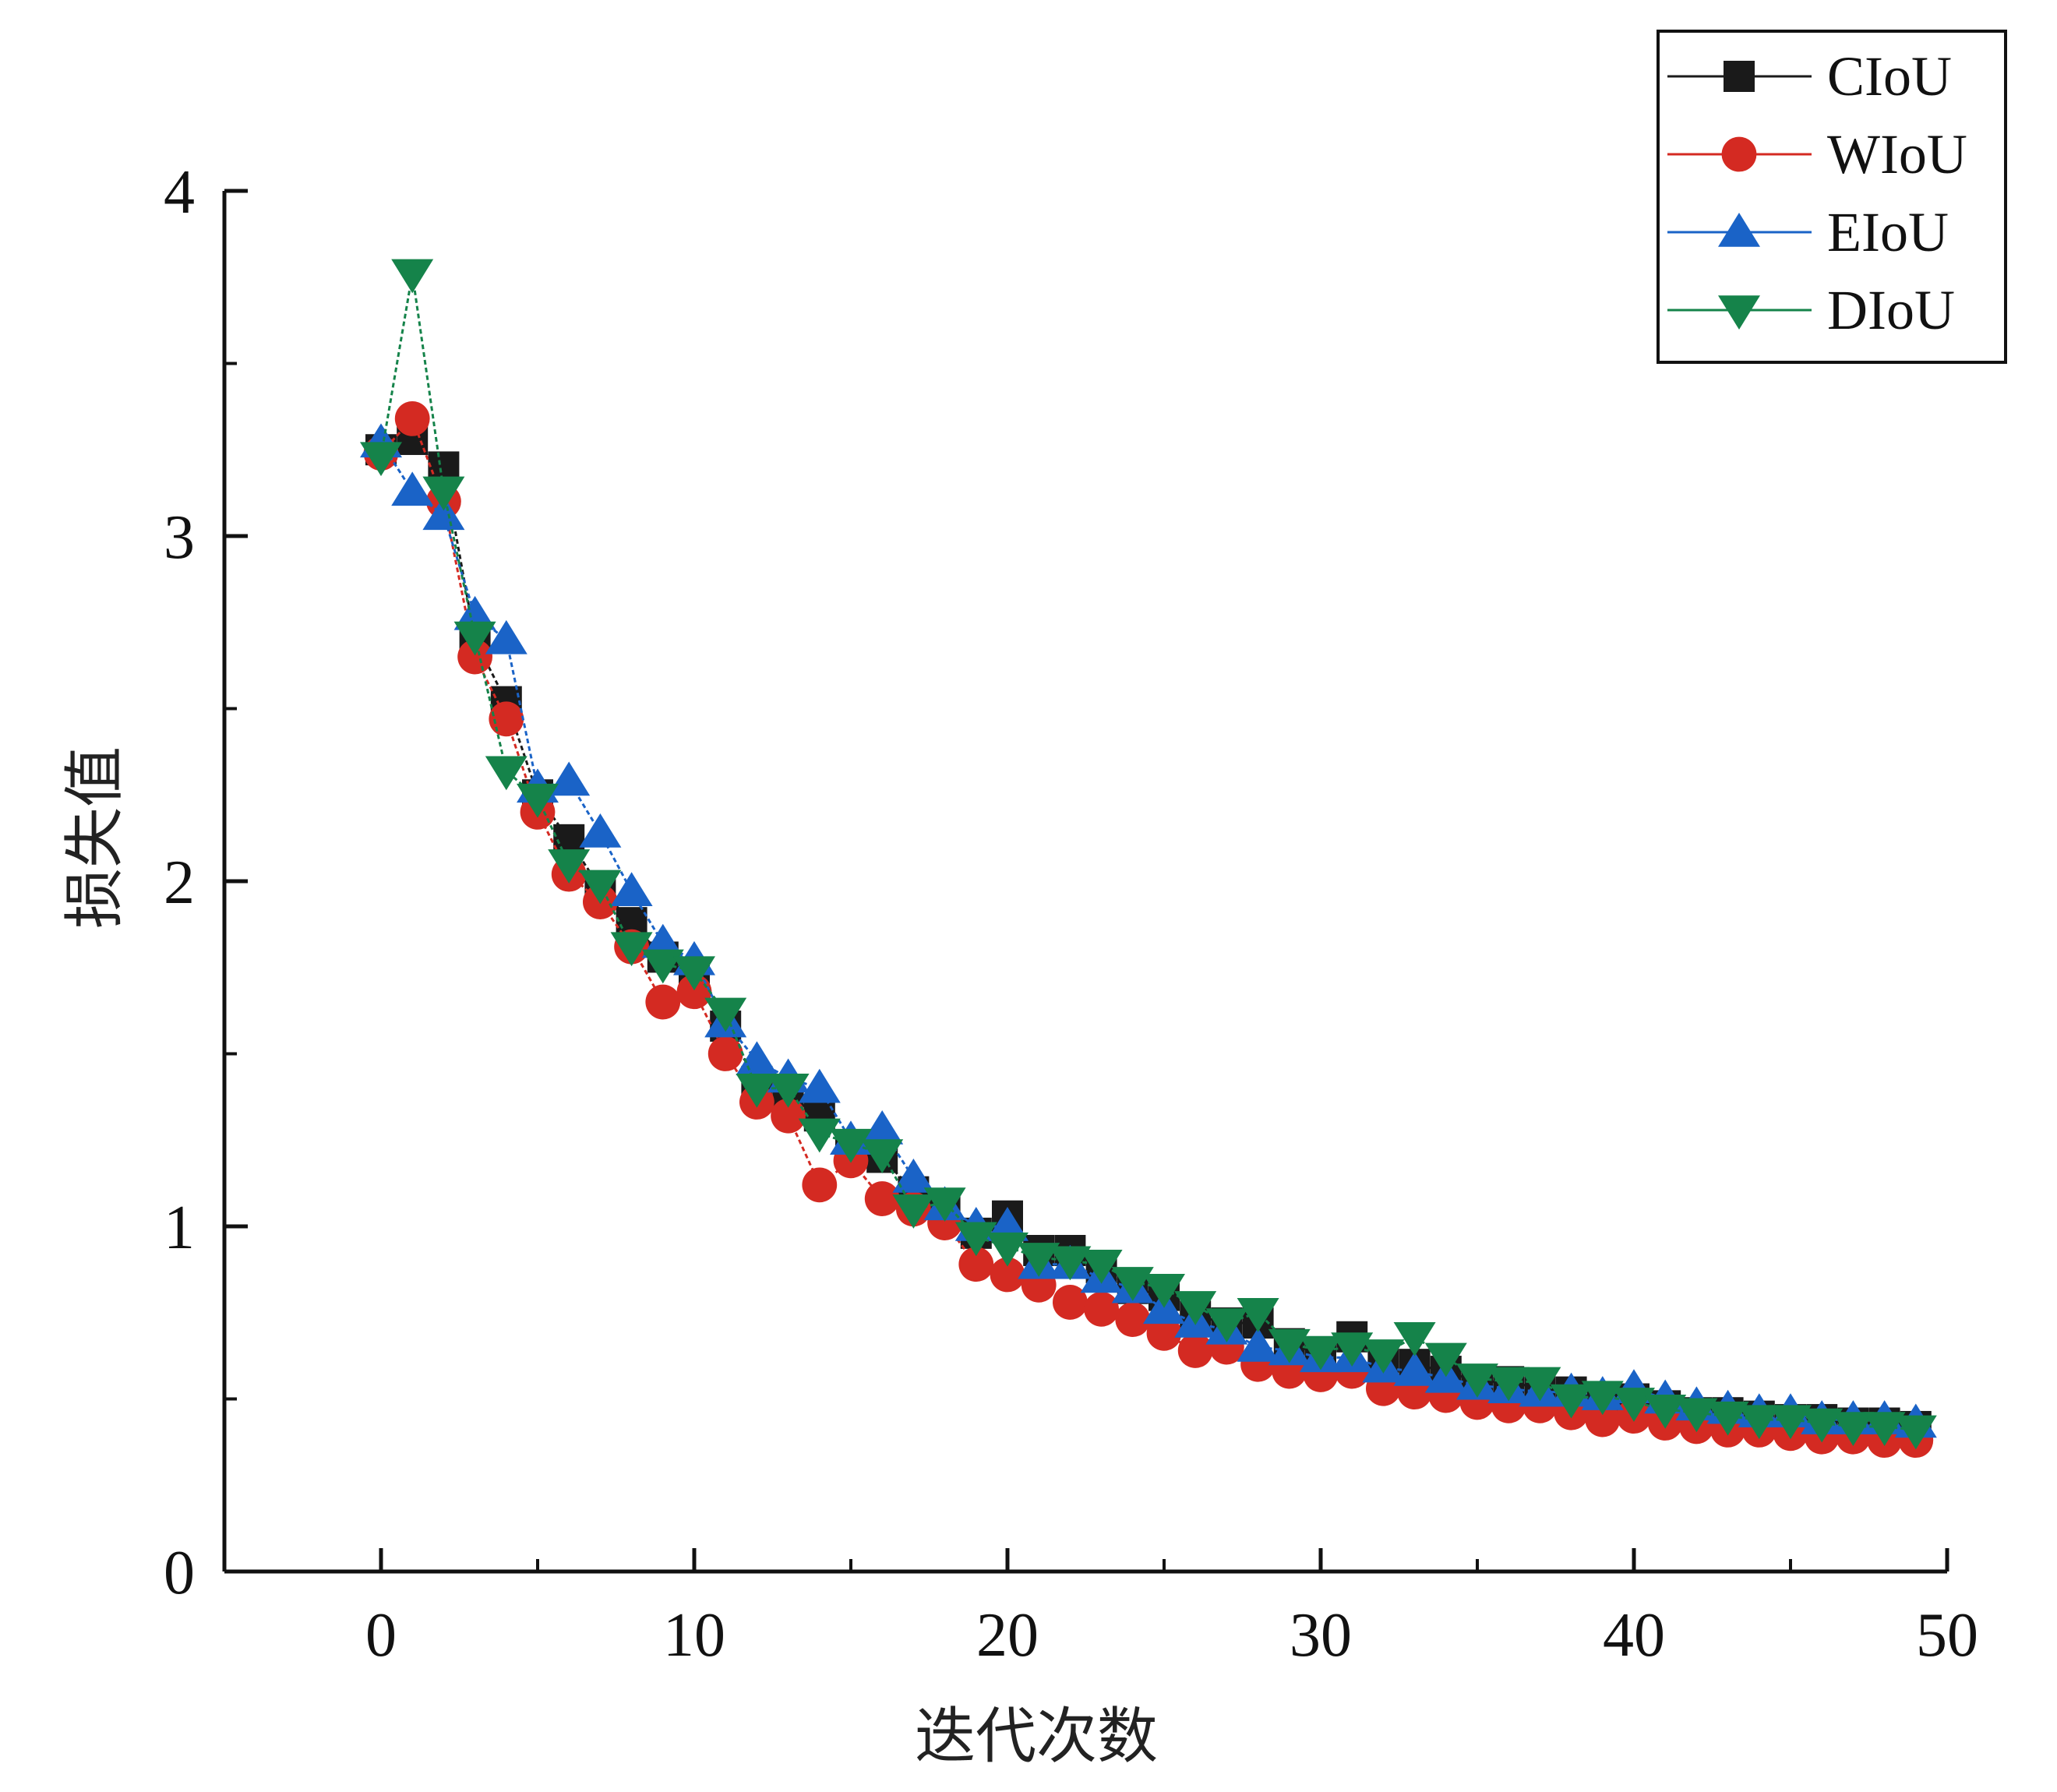 Image resolution: width=2057 pixels, height=1792 pixels. Describe the element at coordinates (1889, 76) in the screenshot. I see `legend-label-ciou: CIoU` at that location.